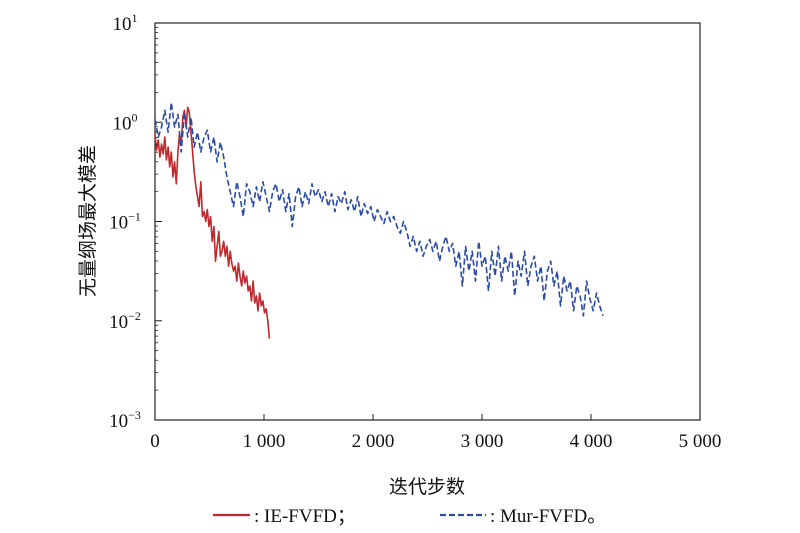 Image resolution: width=800 pixels, height=533 pixels. I want to click on x-axis-title: 迭代步数, so click(427, 487).